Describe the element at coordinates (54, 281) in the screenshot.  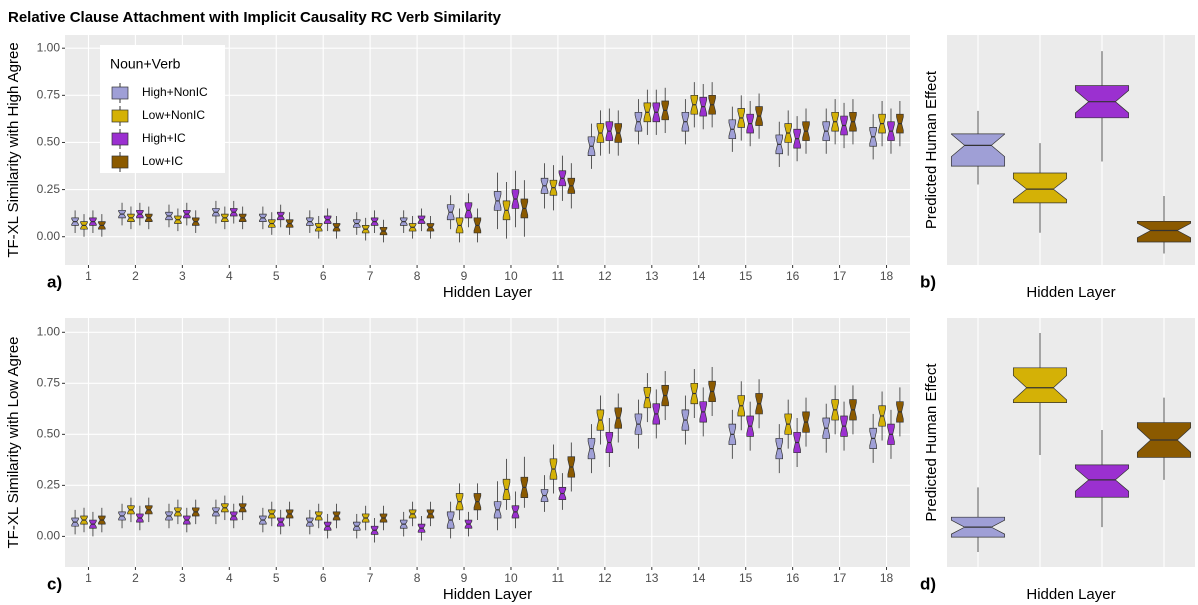
I see `panel-label: a)` at that location.